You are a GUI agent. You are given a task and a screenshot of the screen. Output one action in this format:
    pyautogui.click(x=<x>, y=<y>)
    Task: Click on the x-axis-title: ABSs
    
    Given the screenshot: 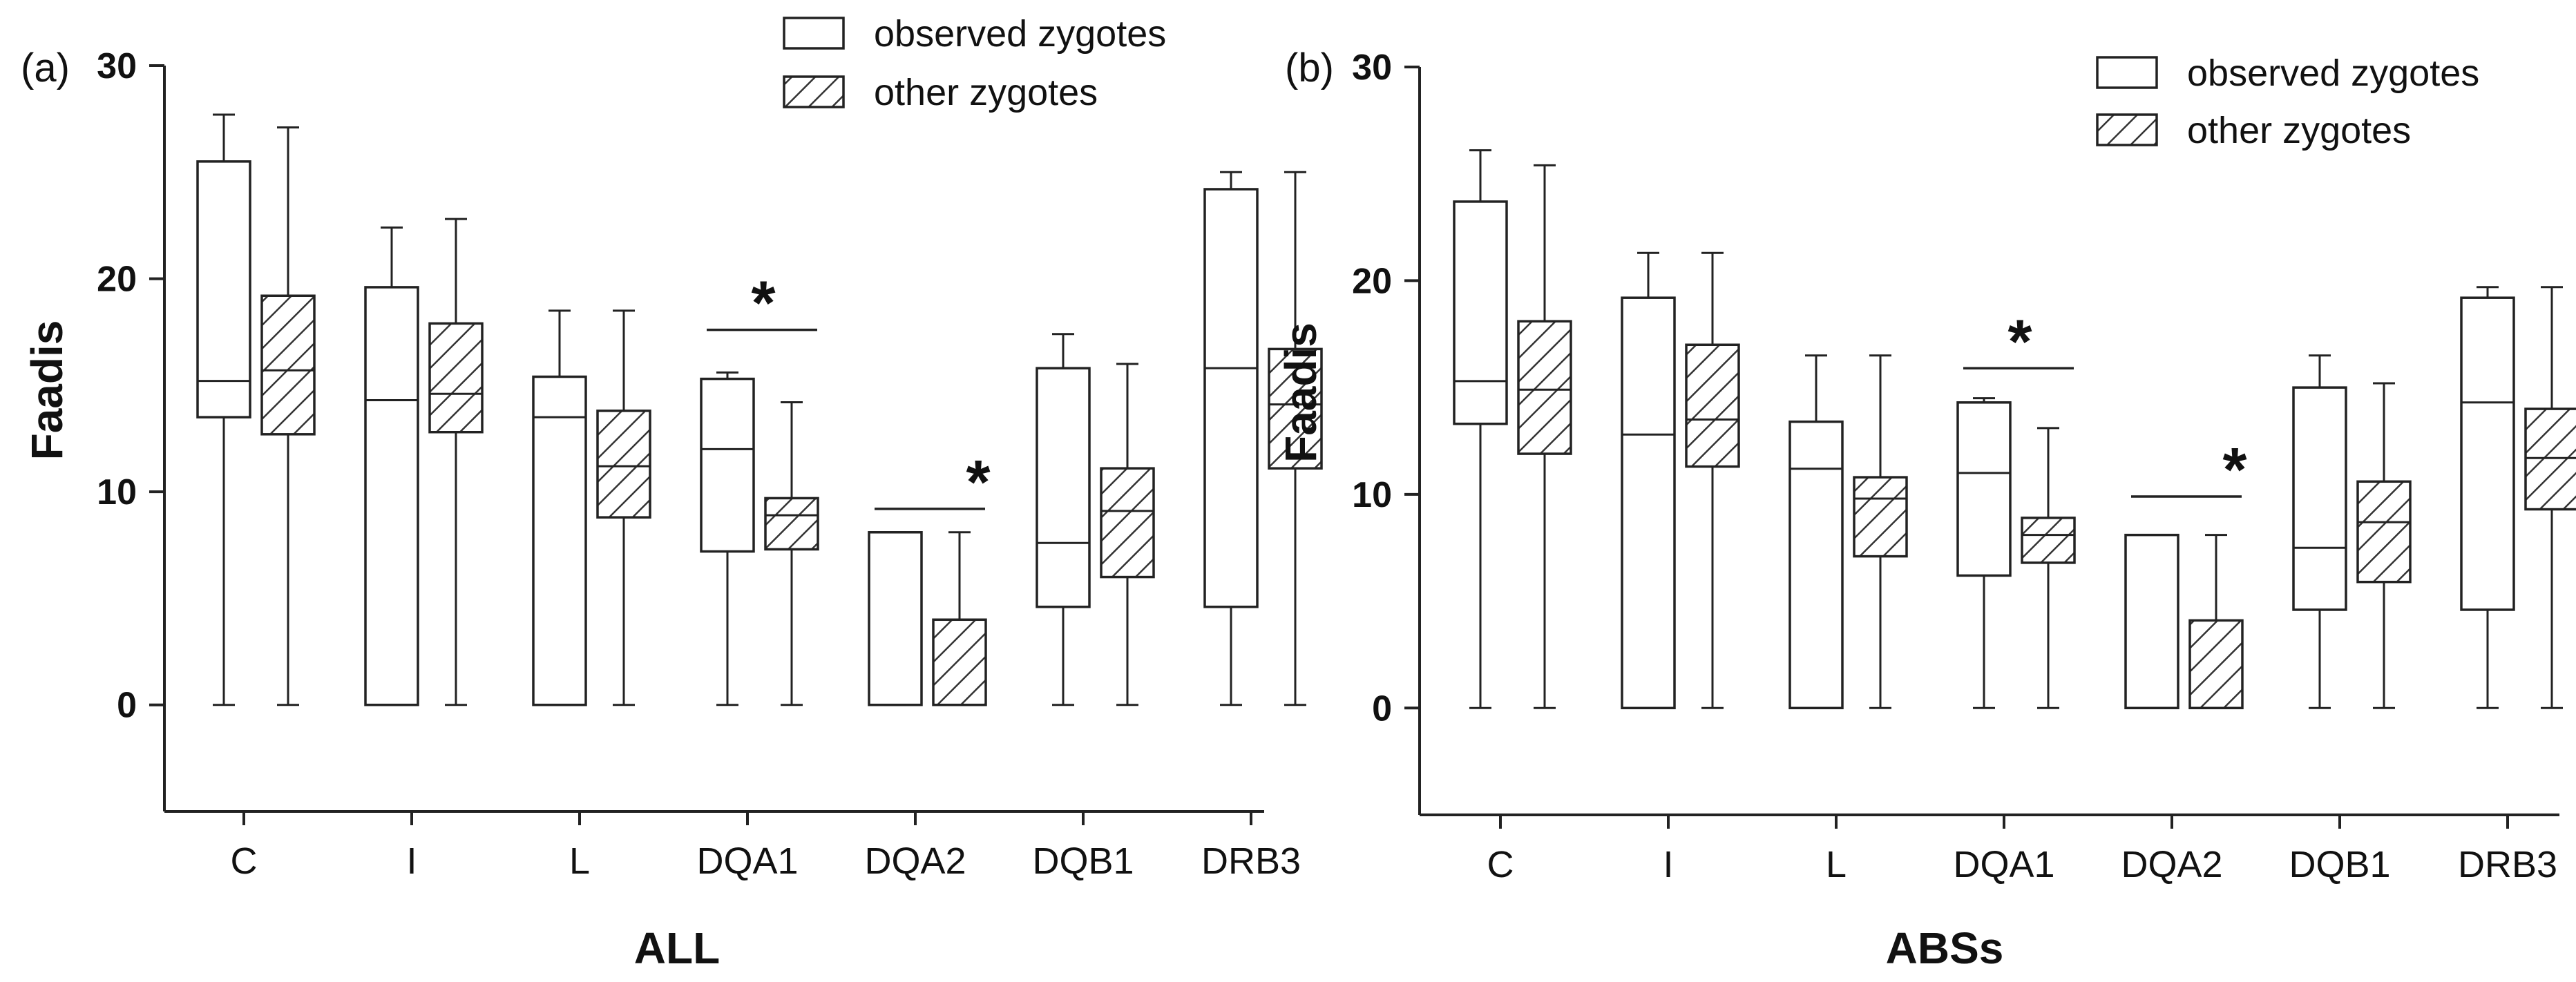 What is the action you would take?
    pyautogui.click(x=1945, y=948)
    